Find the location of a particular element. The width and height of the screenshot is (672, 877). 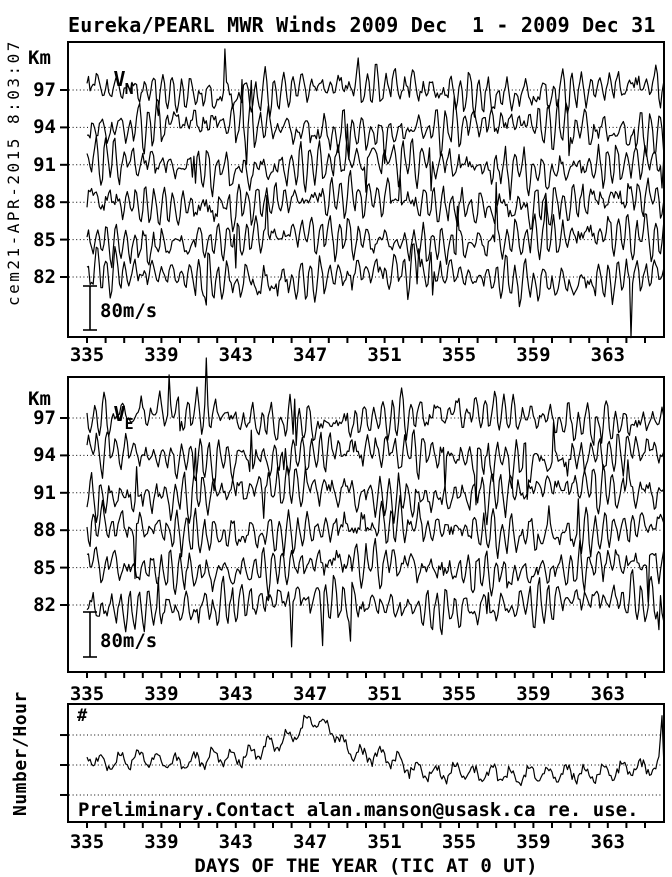

panel2-x-tick-label: 339 is located at coordinates (161, 694).